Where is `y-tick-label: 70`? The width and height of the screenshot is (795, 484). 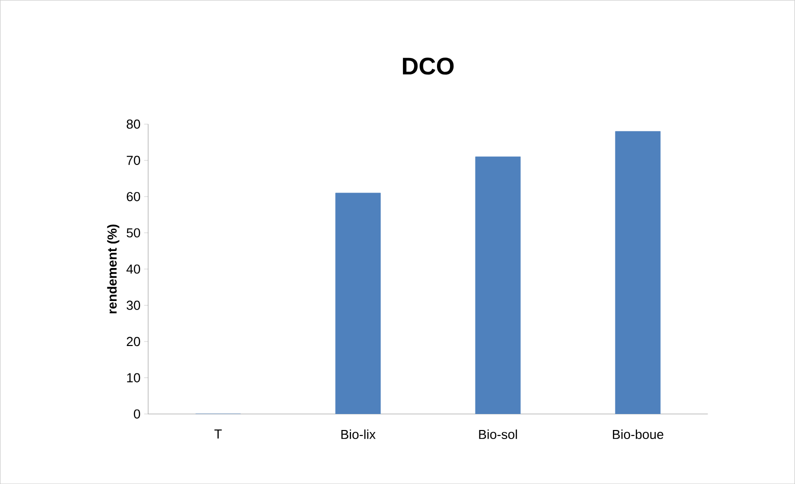
y-tick-label: 70 is located at coordinates (133, 160).